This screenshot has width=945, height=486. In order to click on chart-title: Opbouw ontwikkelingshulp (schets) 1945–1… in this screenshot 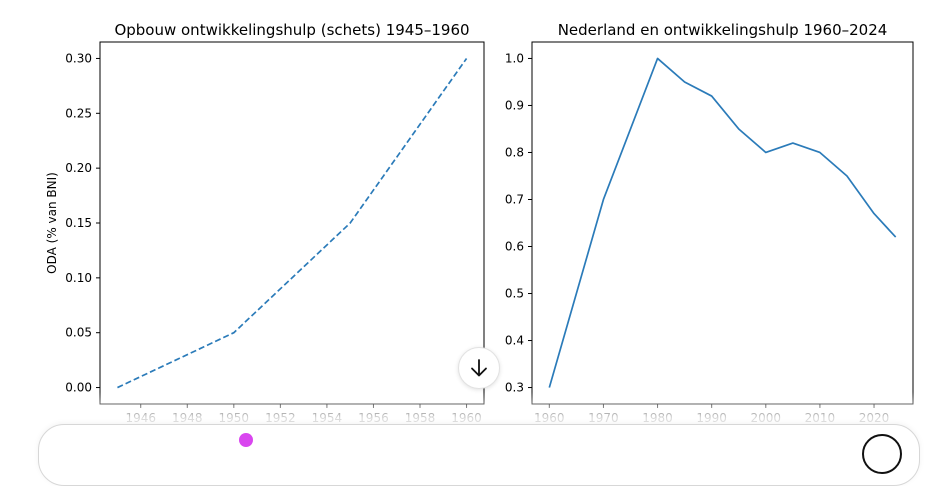, I will do `click(291, 30)`.